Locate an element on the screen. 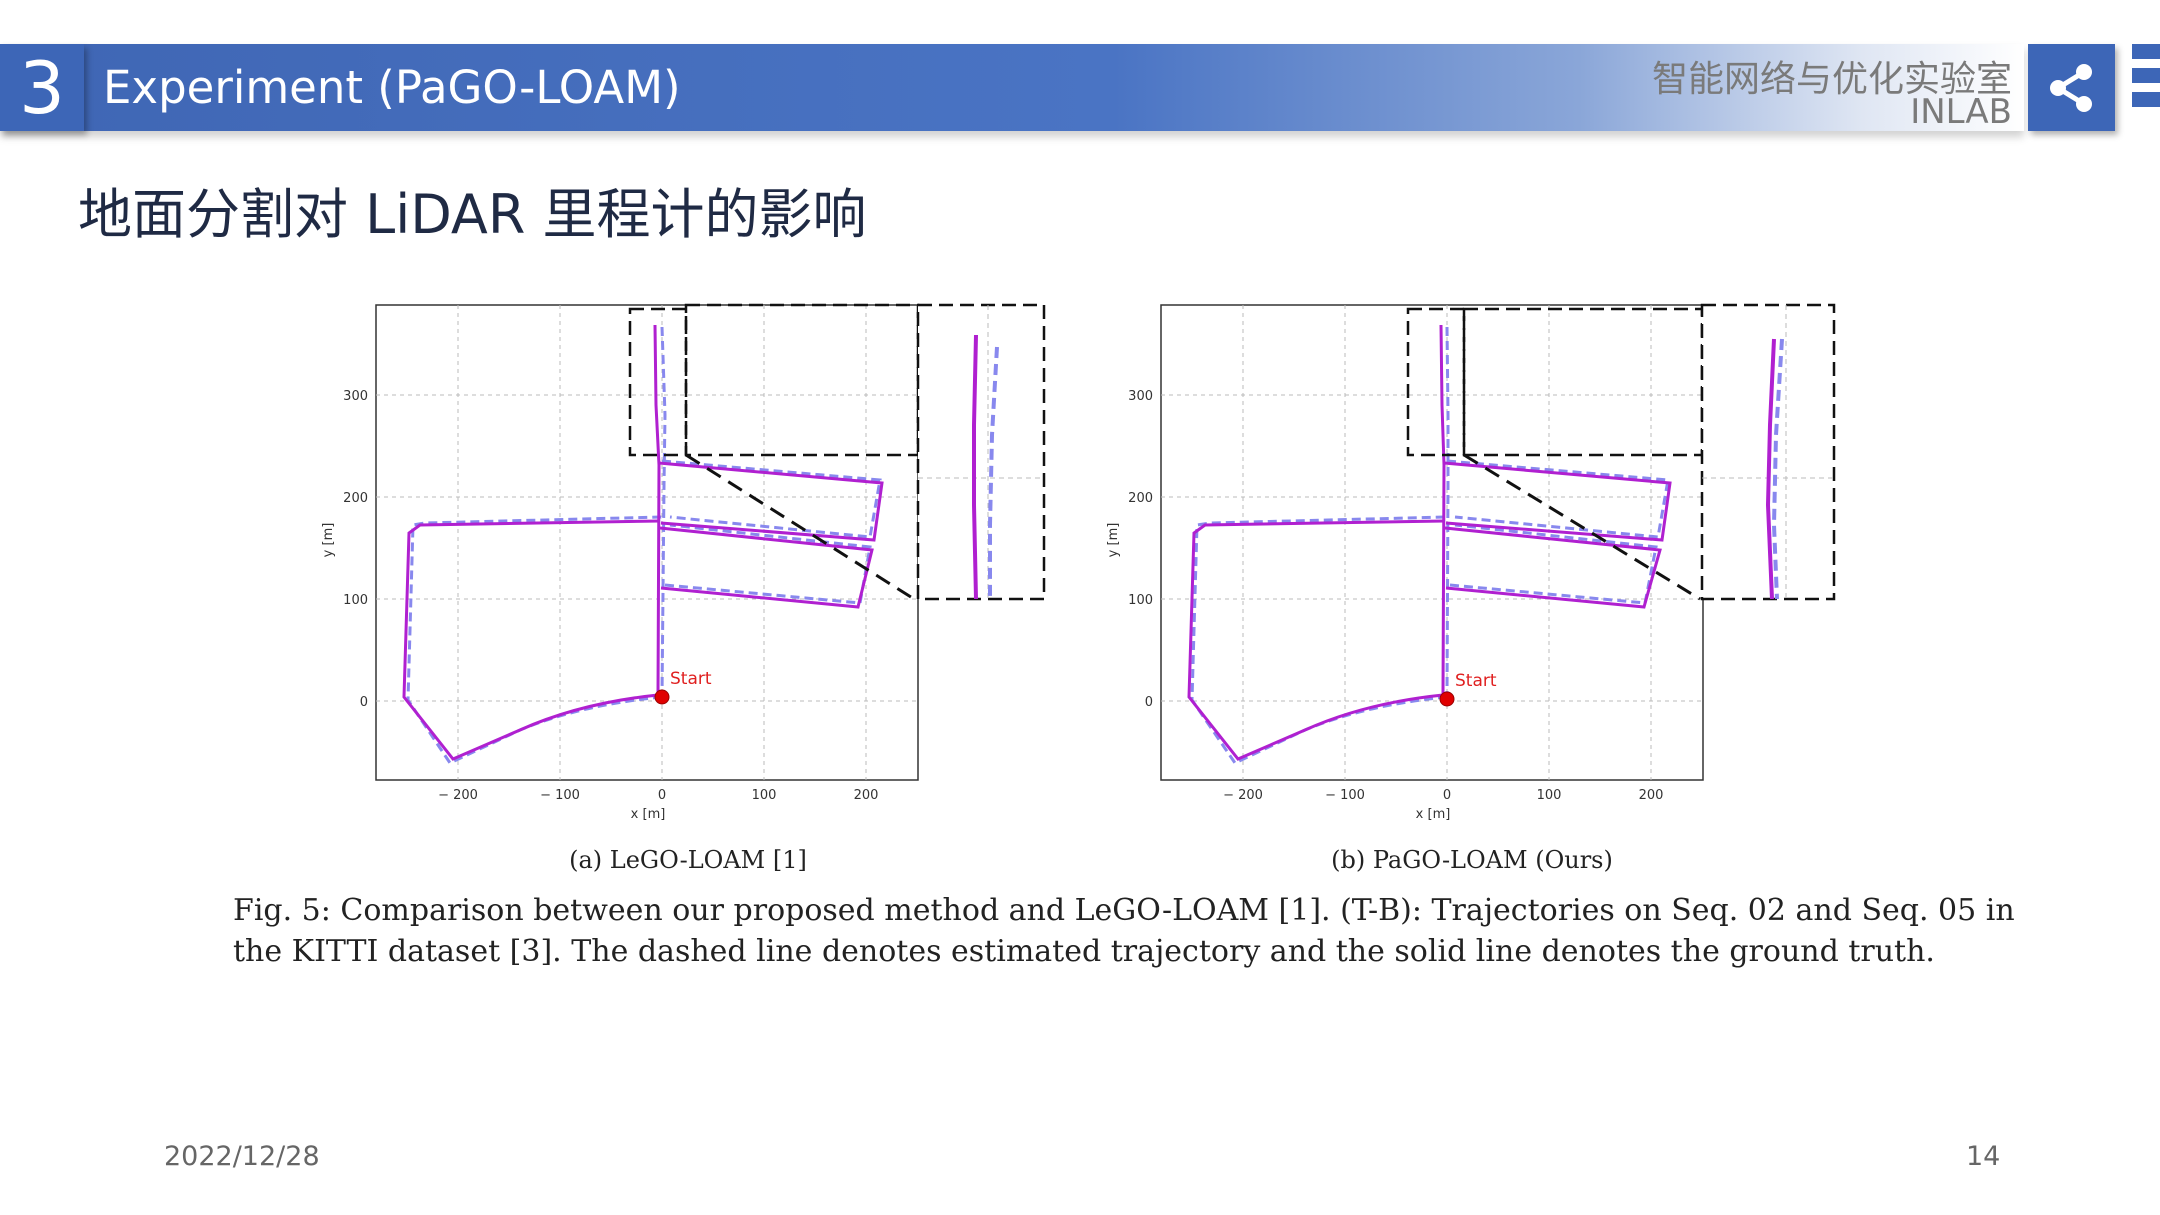  share-button is located at coordinates (2071, 87).